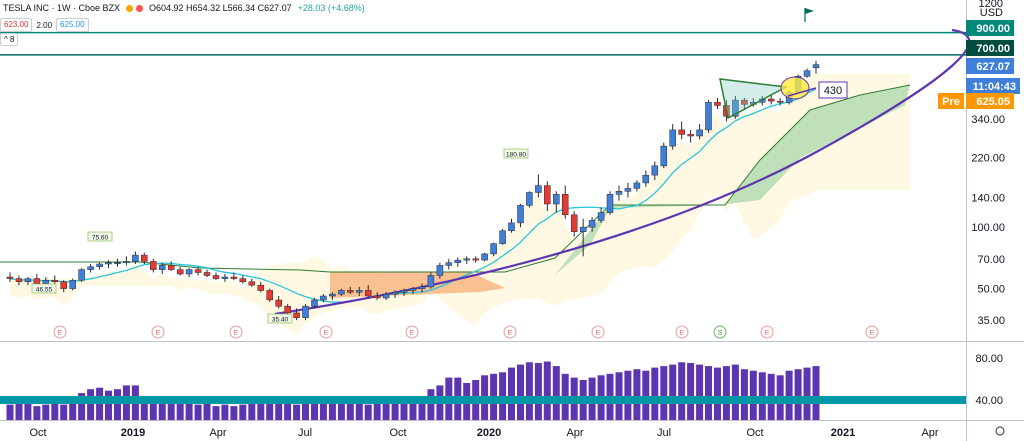  I want to click on sell-button: 623.00, so click(16, 25).